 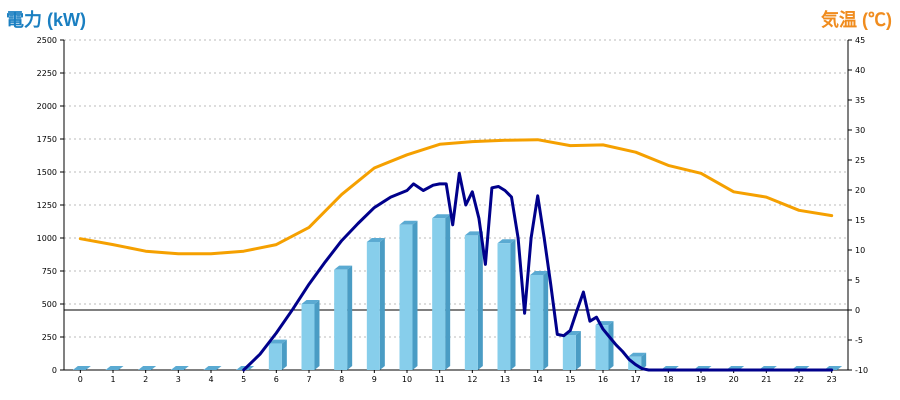 I want to click on x-tick-label: 5, so click(x=243, y=379).